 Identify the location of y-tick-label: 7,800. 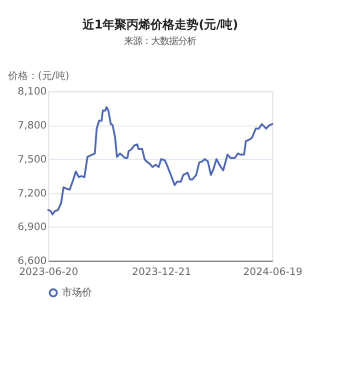
(32, 126).